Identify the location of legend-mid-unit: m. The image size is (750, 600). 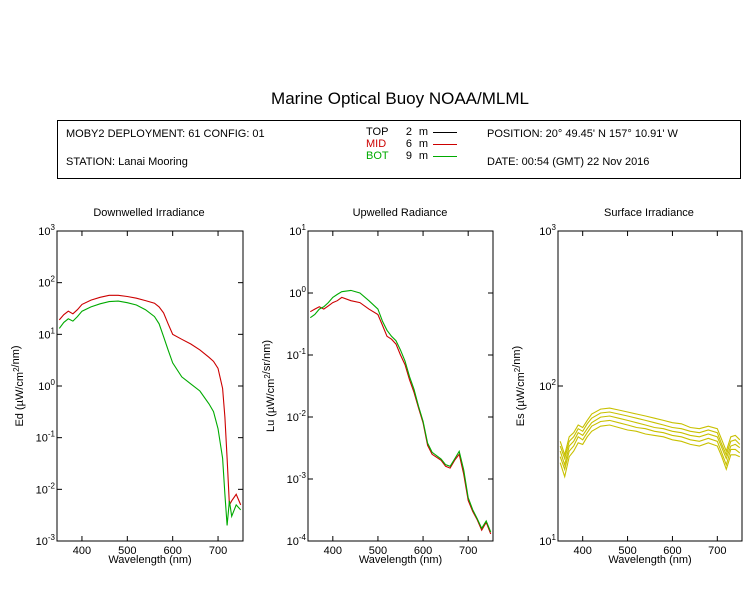
(423, 144).